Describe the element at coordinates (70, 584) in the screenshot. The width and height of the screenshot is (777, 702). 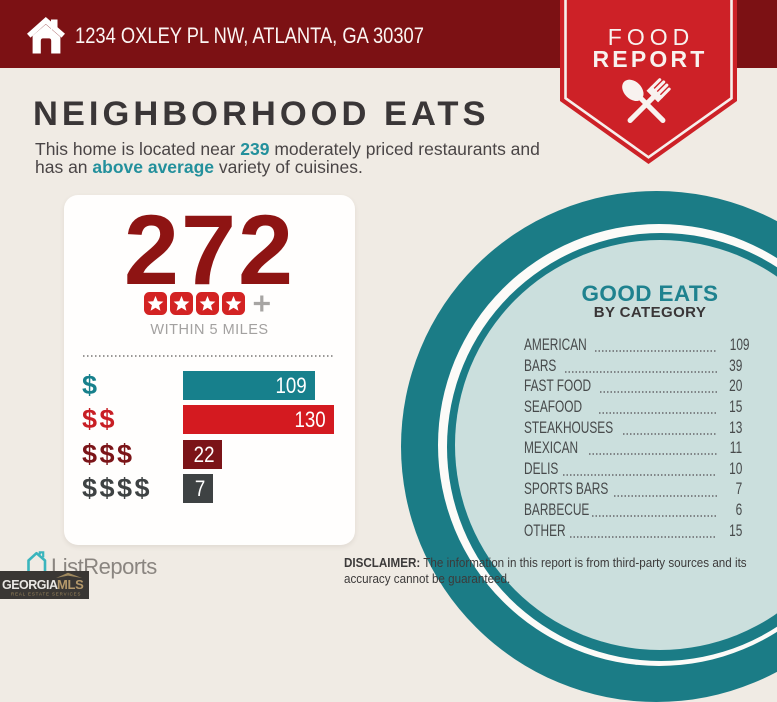
I see `svg-text: MLS` at that location.